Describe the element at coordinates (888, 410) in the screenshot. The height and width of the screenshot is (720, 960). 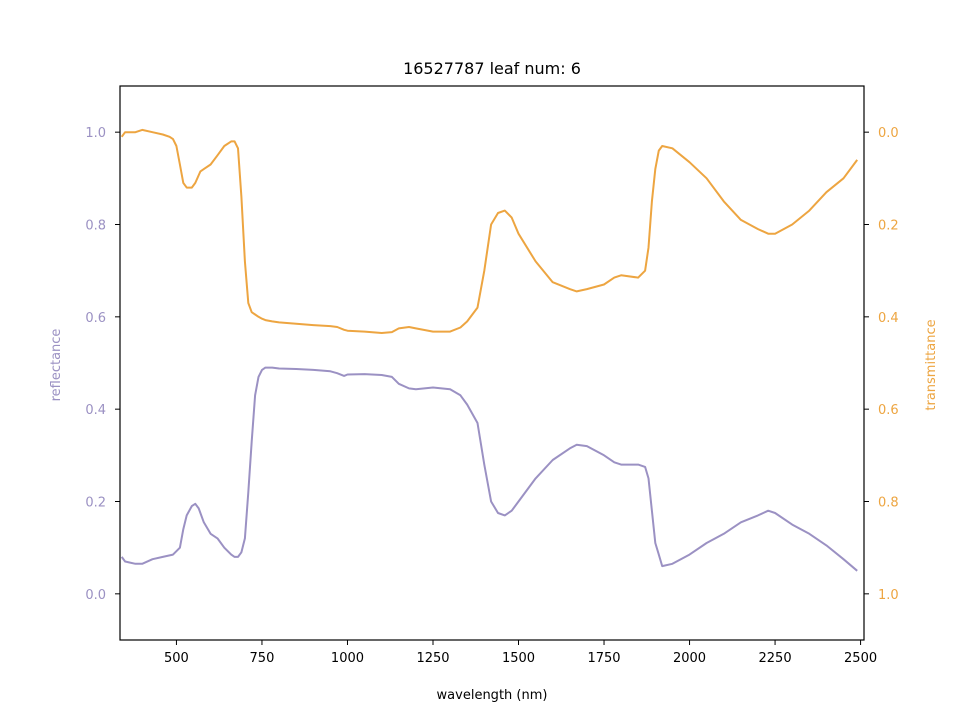
I see `right-y-tick-label: 0.6` at that location.